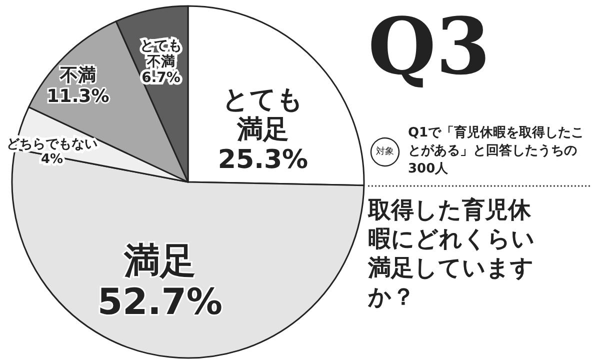 The image size is (600, 361). I want to click on data-label: 52.7%, so click(160, 303).